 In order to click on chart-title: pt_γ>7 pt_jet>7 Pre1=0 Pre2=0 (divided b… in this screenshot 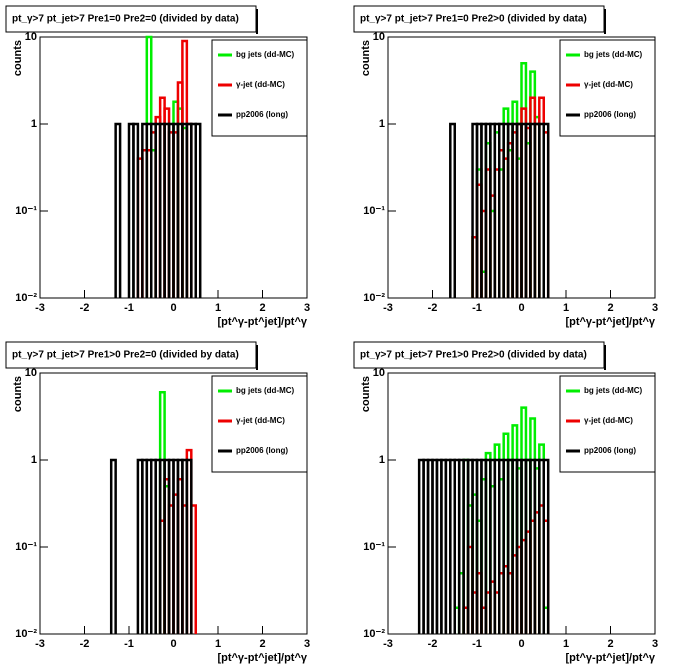, I will do `click(125, 19)`.